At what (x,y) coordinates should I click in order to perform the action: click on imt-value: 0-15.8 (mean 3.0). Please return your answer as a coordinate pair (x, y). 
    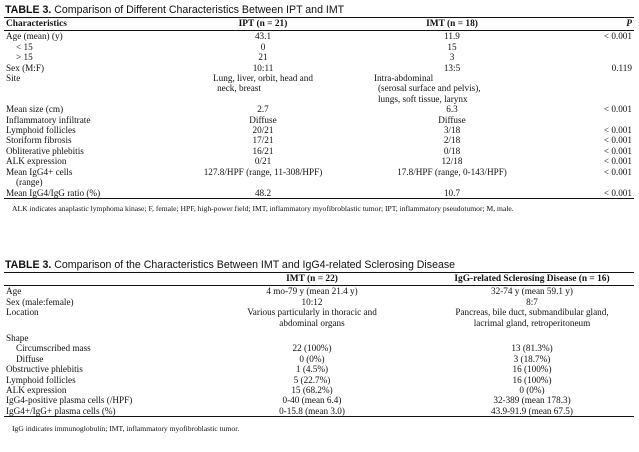
    Looking at the image, I should click on (312, 410).